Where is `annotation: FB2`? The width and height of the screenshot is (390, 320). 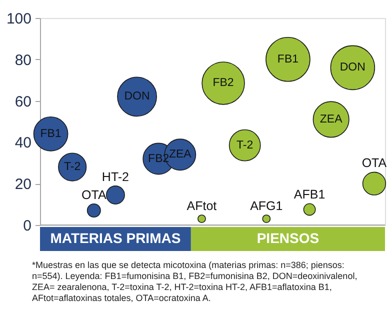
annotation: FB2 is located at coordinates (223, 83).